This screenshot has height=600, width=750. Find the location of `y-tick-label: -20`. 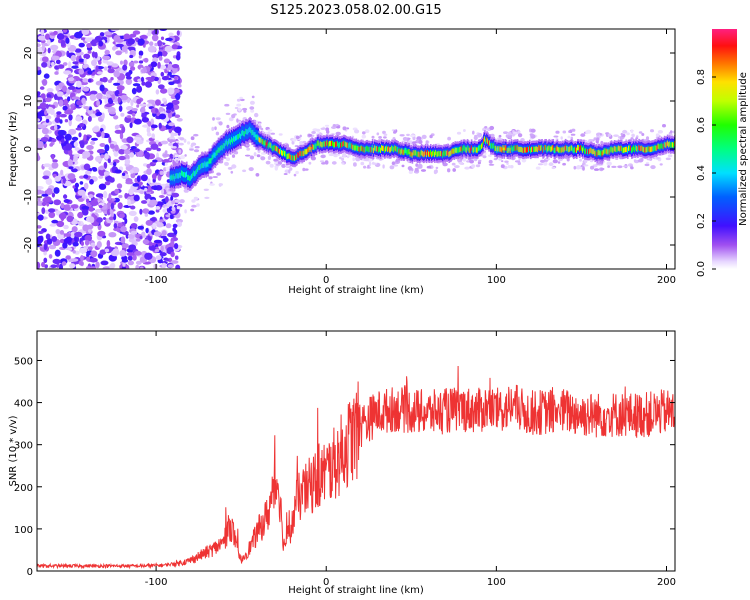

y-tick-label: -20 is located at coordinates (28, 245).